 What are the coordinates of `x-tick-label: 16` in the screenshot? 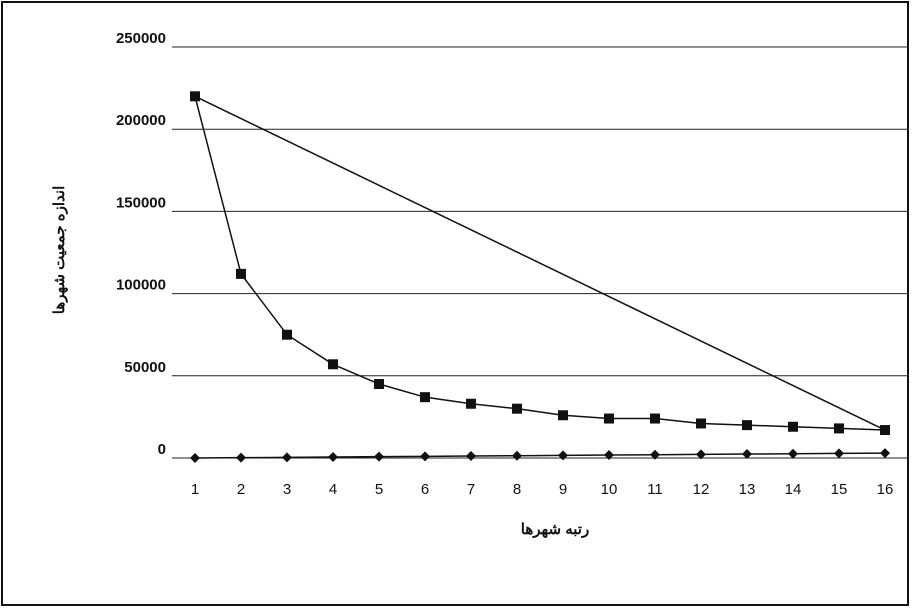 It's located at (885, 489).